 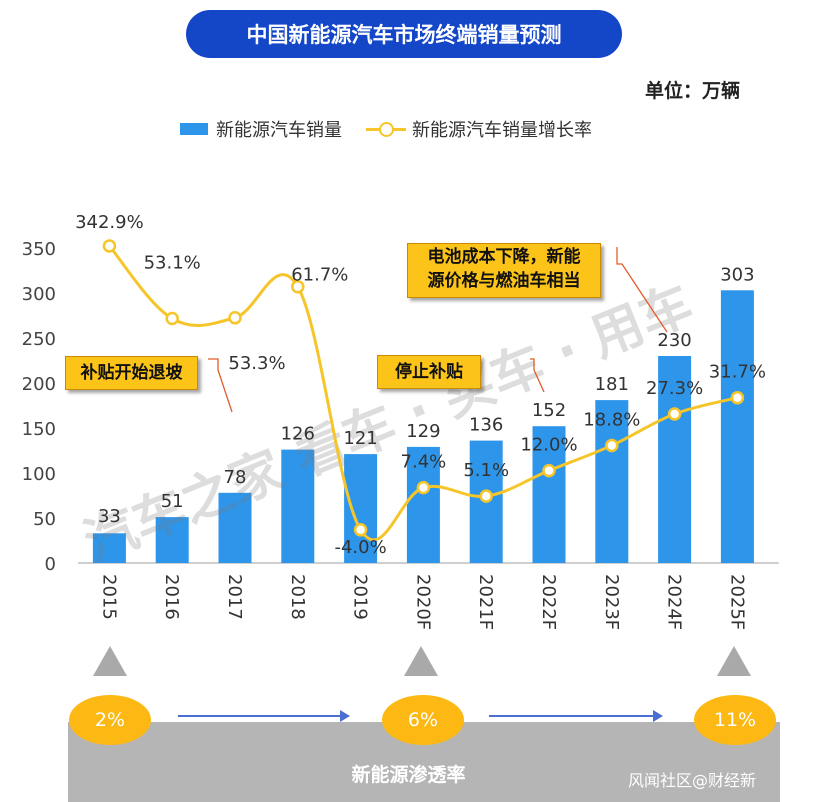 What do you see at coordinates (109, 222) in the screenshot?
I see `growth-rate-label: 342.9%` at bounding box center [109, 222].